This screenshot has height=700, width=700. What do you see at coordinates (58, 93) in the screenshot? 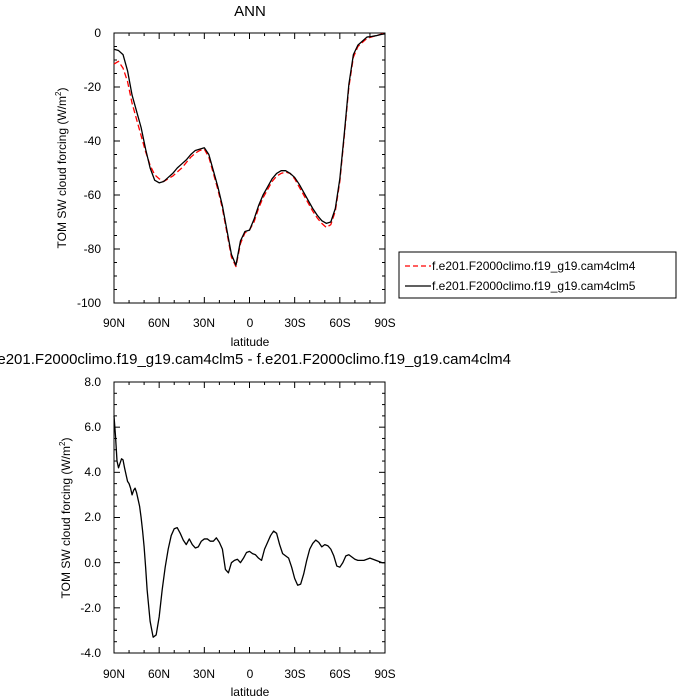
I see `top-y-axis-label-superscript: 2` at bounding box center [58, 93].